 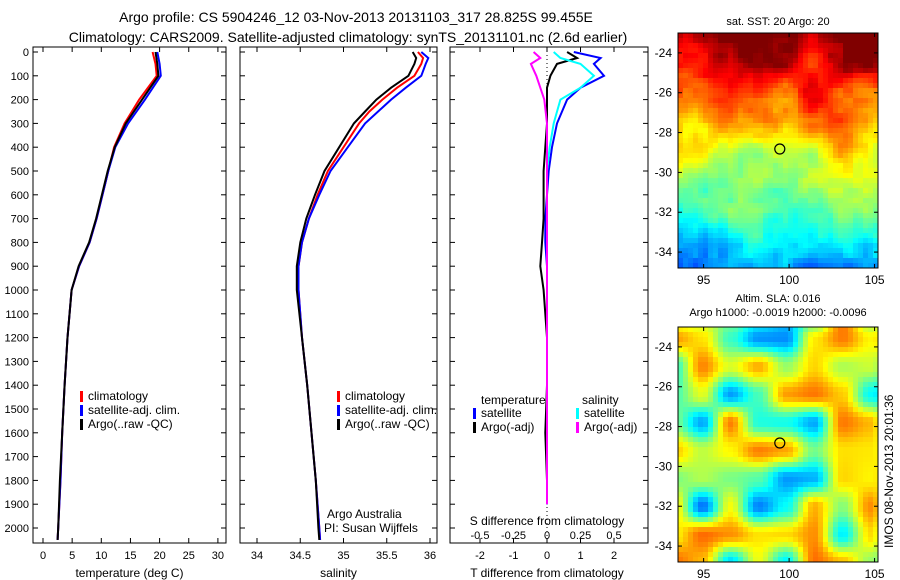 I want to click on x-tick-label: 34, so click(x=257, y=556).